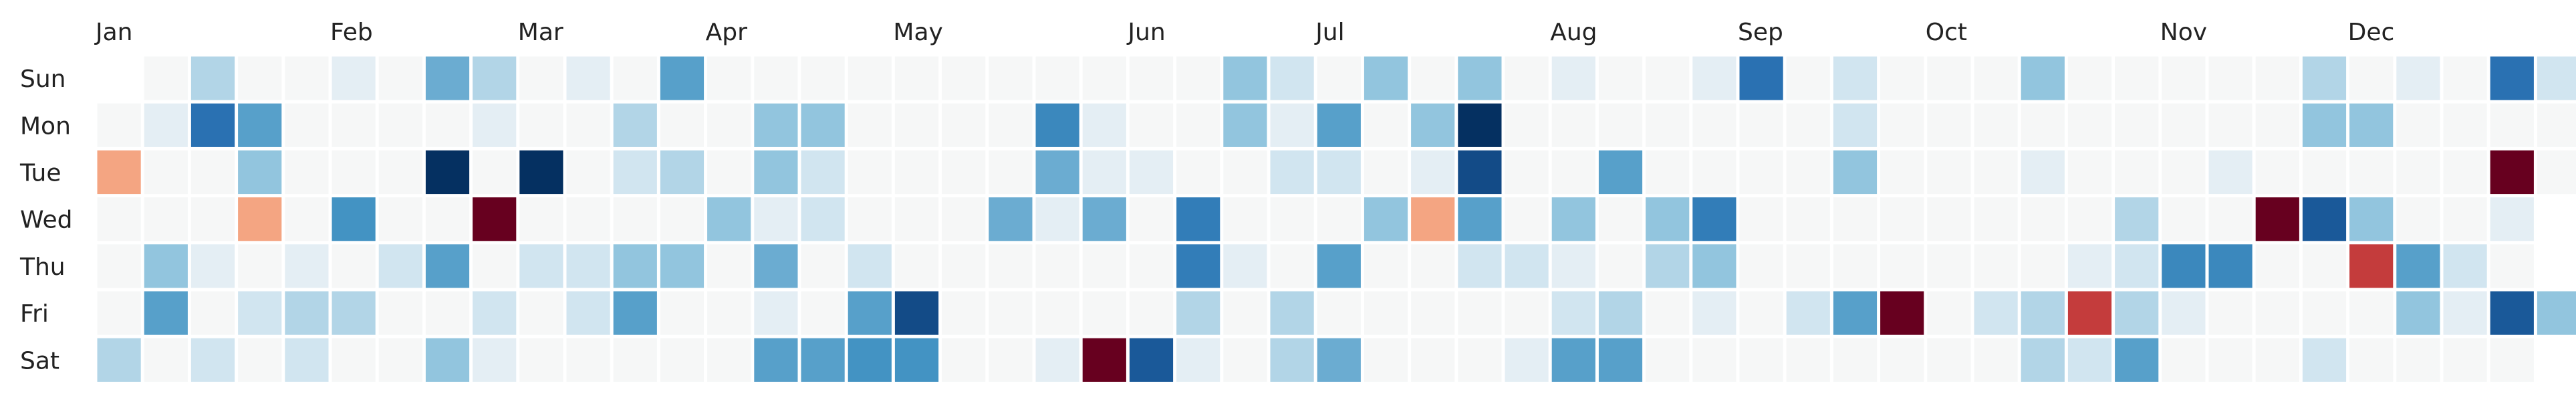  I want to click on month-label-dec: Dec, so click(2372, 32).